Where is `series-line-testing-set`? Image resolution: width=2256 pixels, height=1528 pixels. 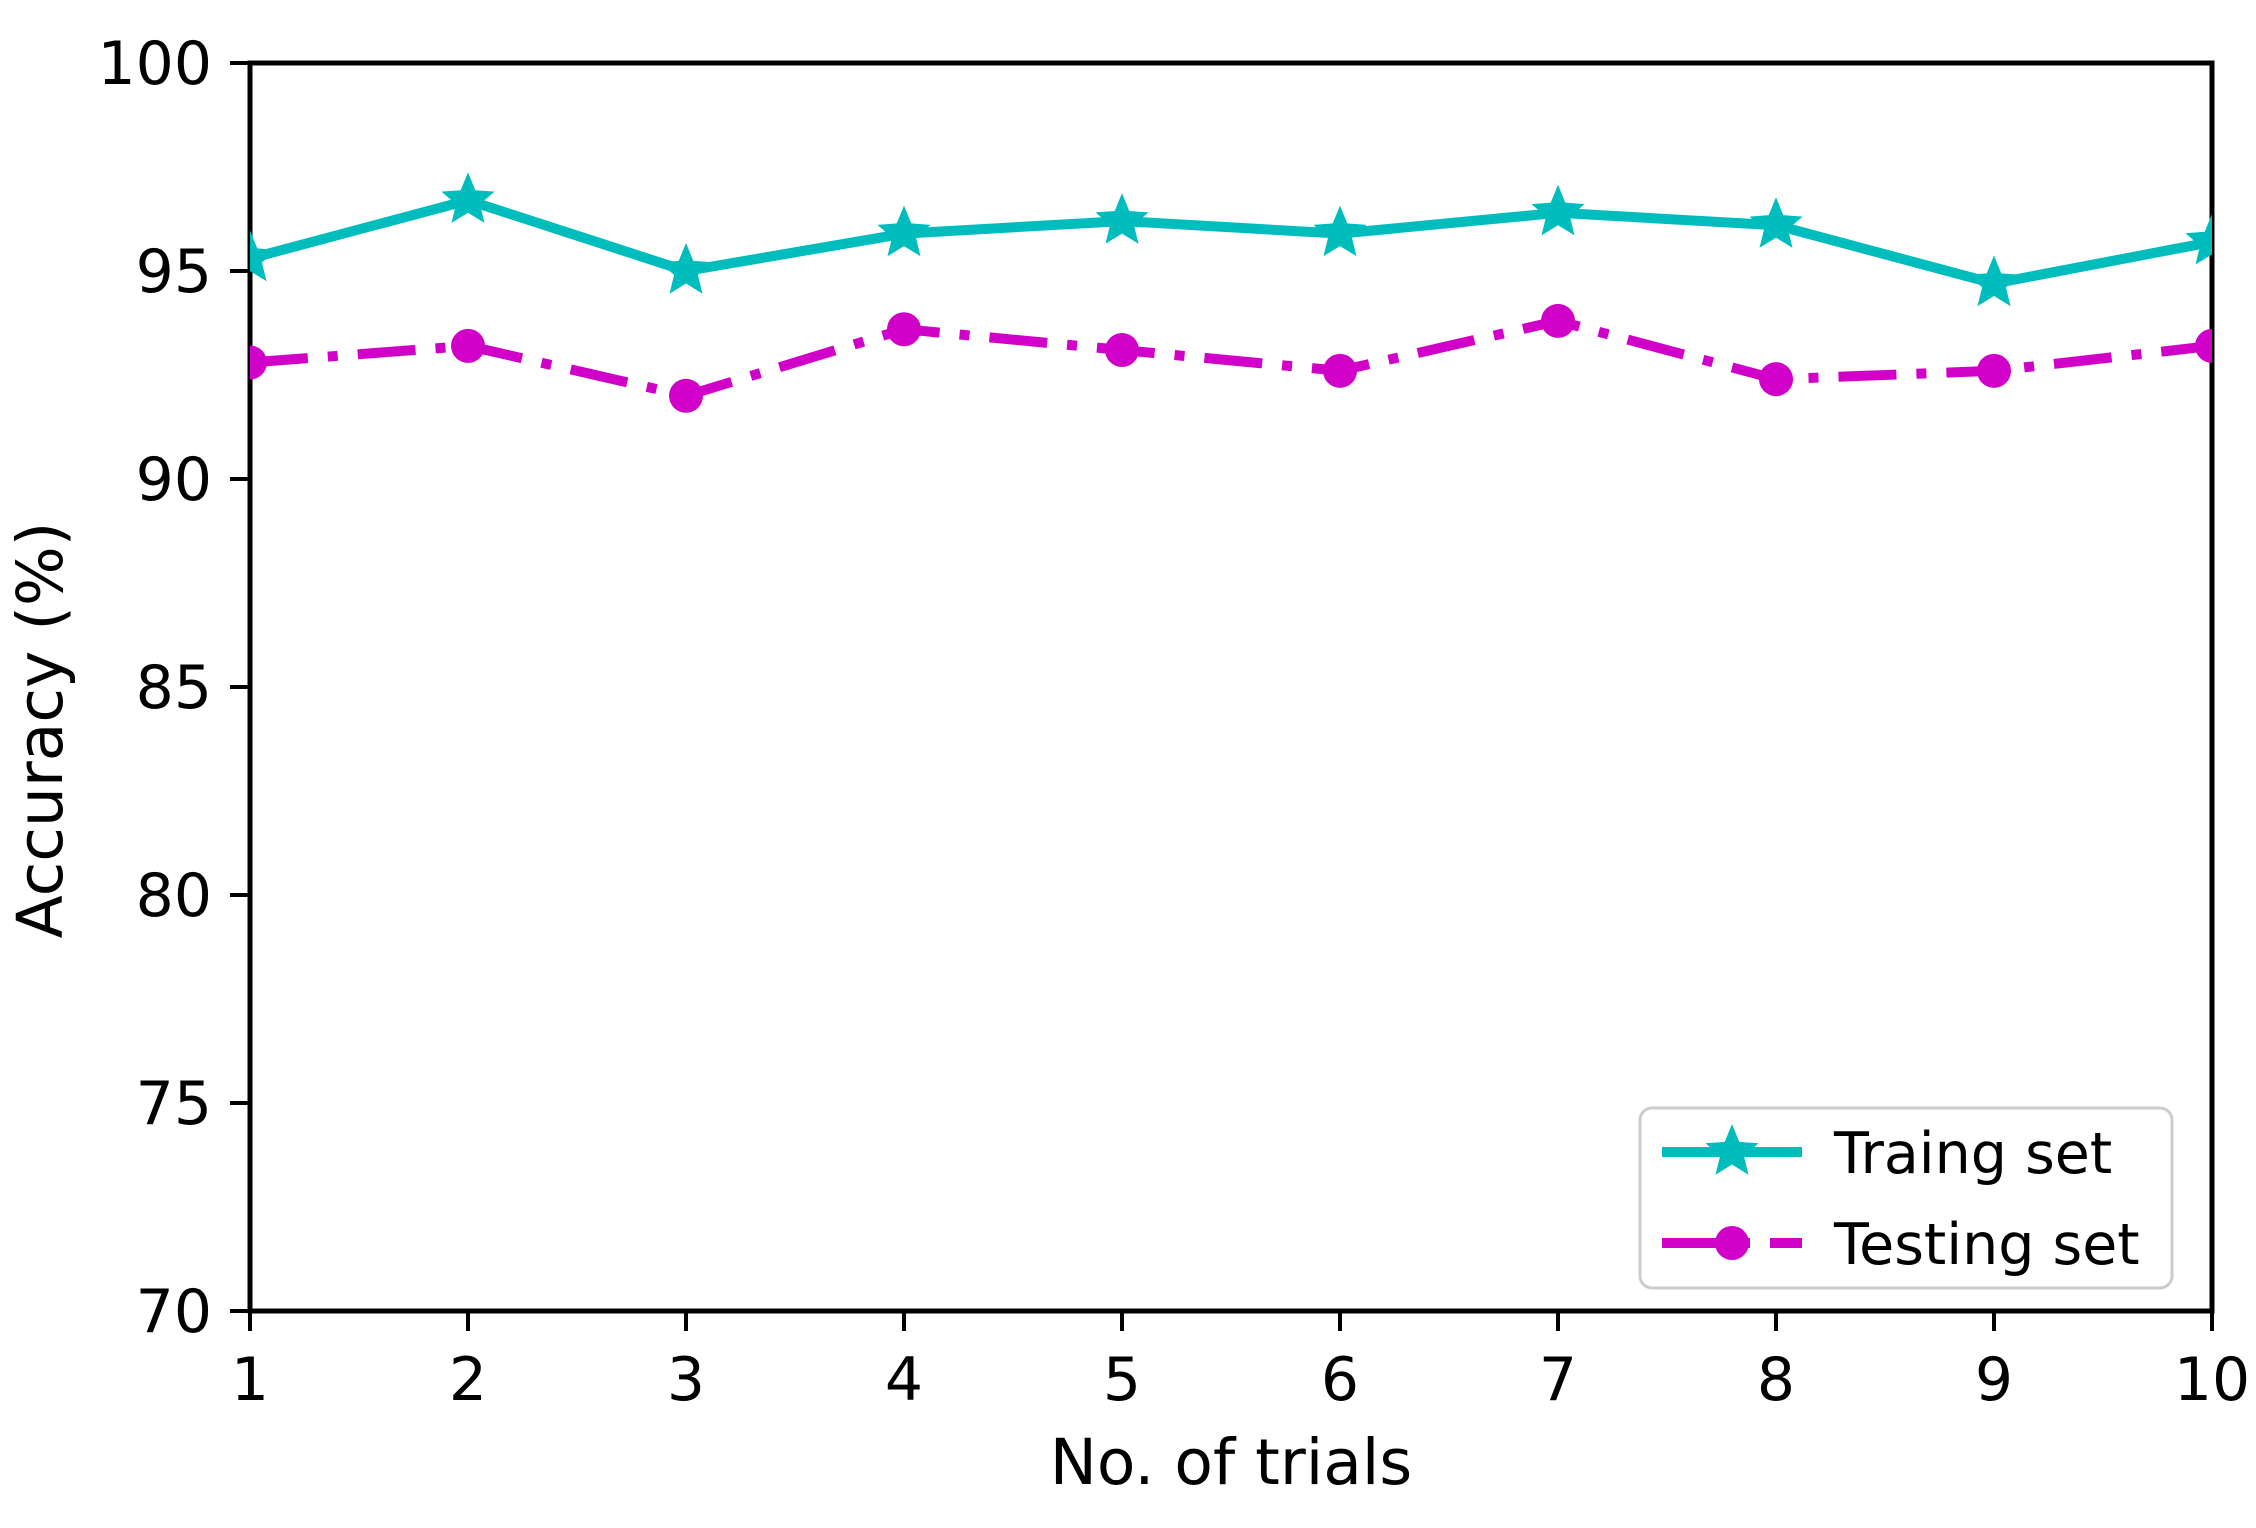 series-line-testing-set is located at coordinates (1231, 358).